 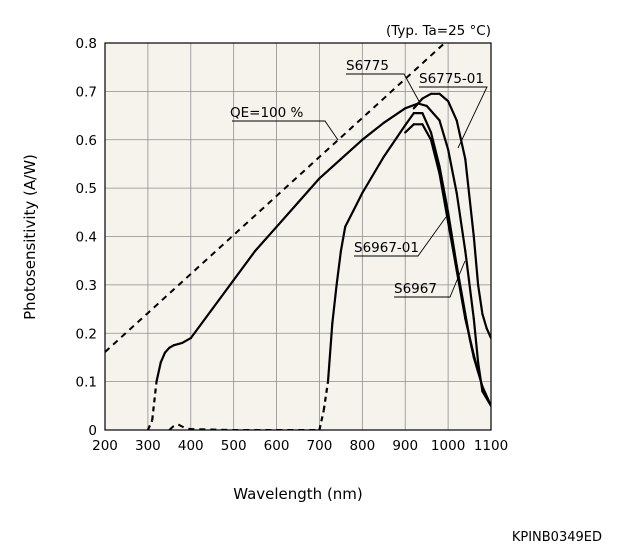 I want to click on y-tick-label: 0.2, so click(x=86, y=334).